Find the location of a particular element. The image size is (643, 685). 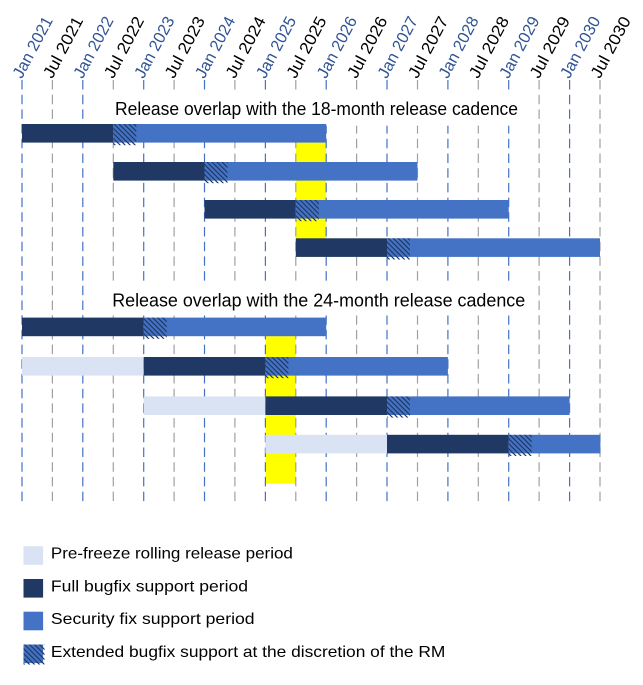

svg-text: Security fix support period is located at coordinates (153, 619).